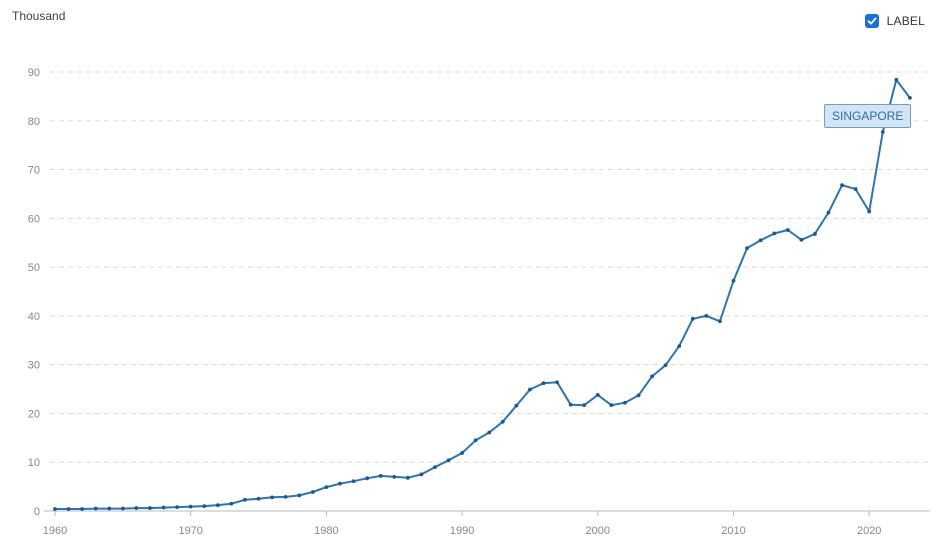  What do you see at coordinates (869, 531) in the screenshot?
I see `x-tick-label-2020: 2020` at bounding box center [869, 531].